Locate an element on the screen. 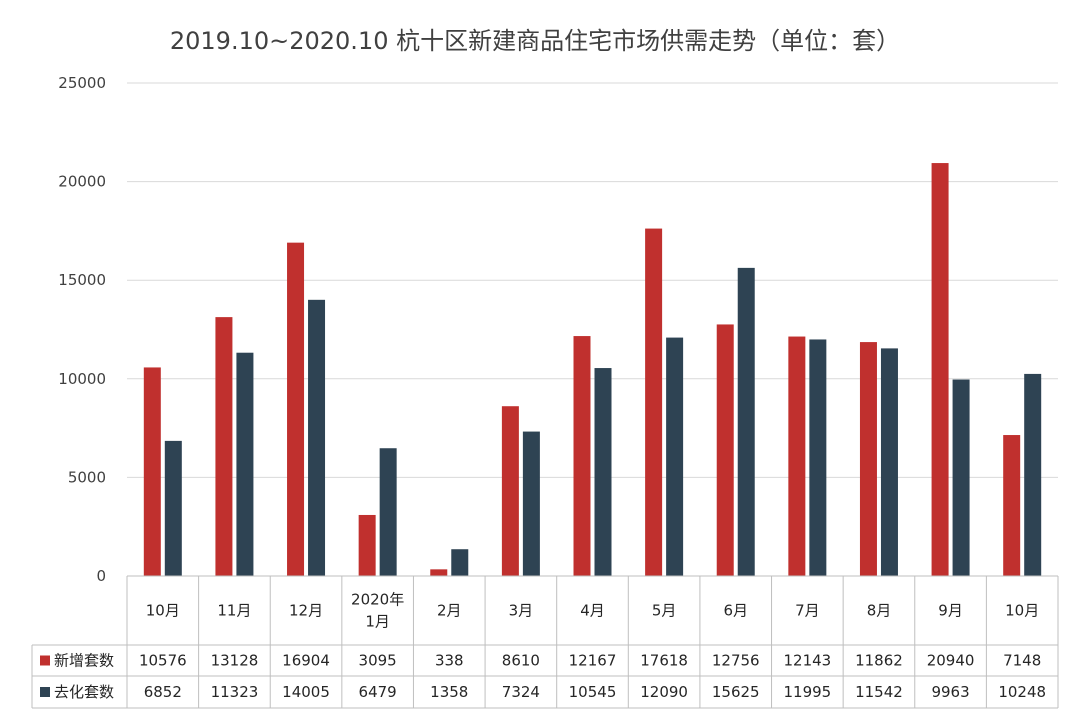 The image size is (1080, 721). data-label: 8610 is located at coordinates (521, 661).